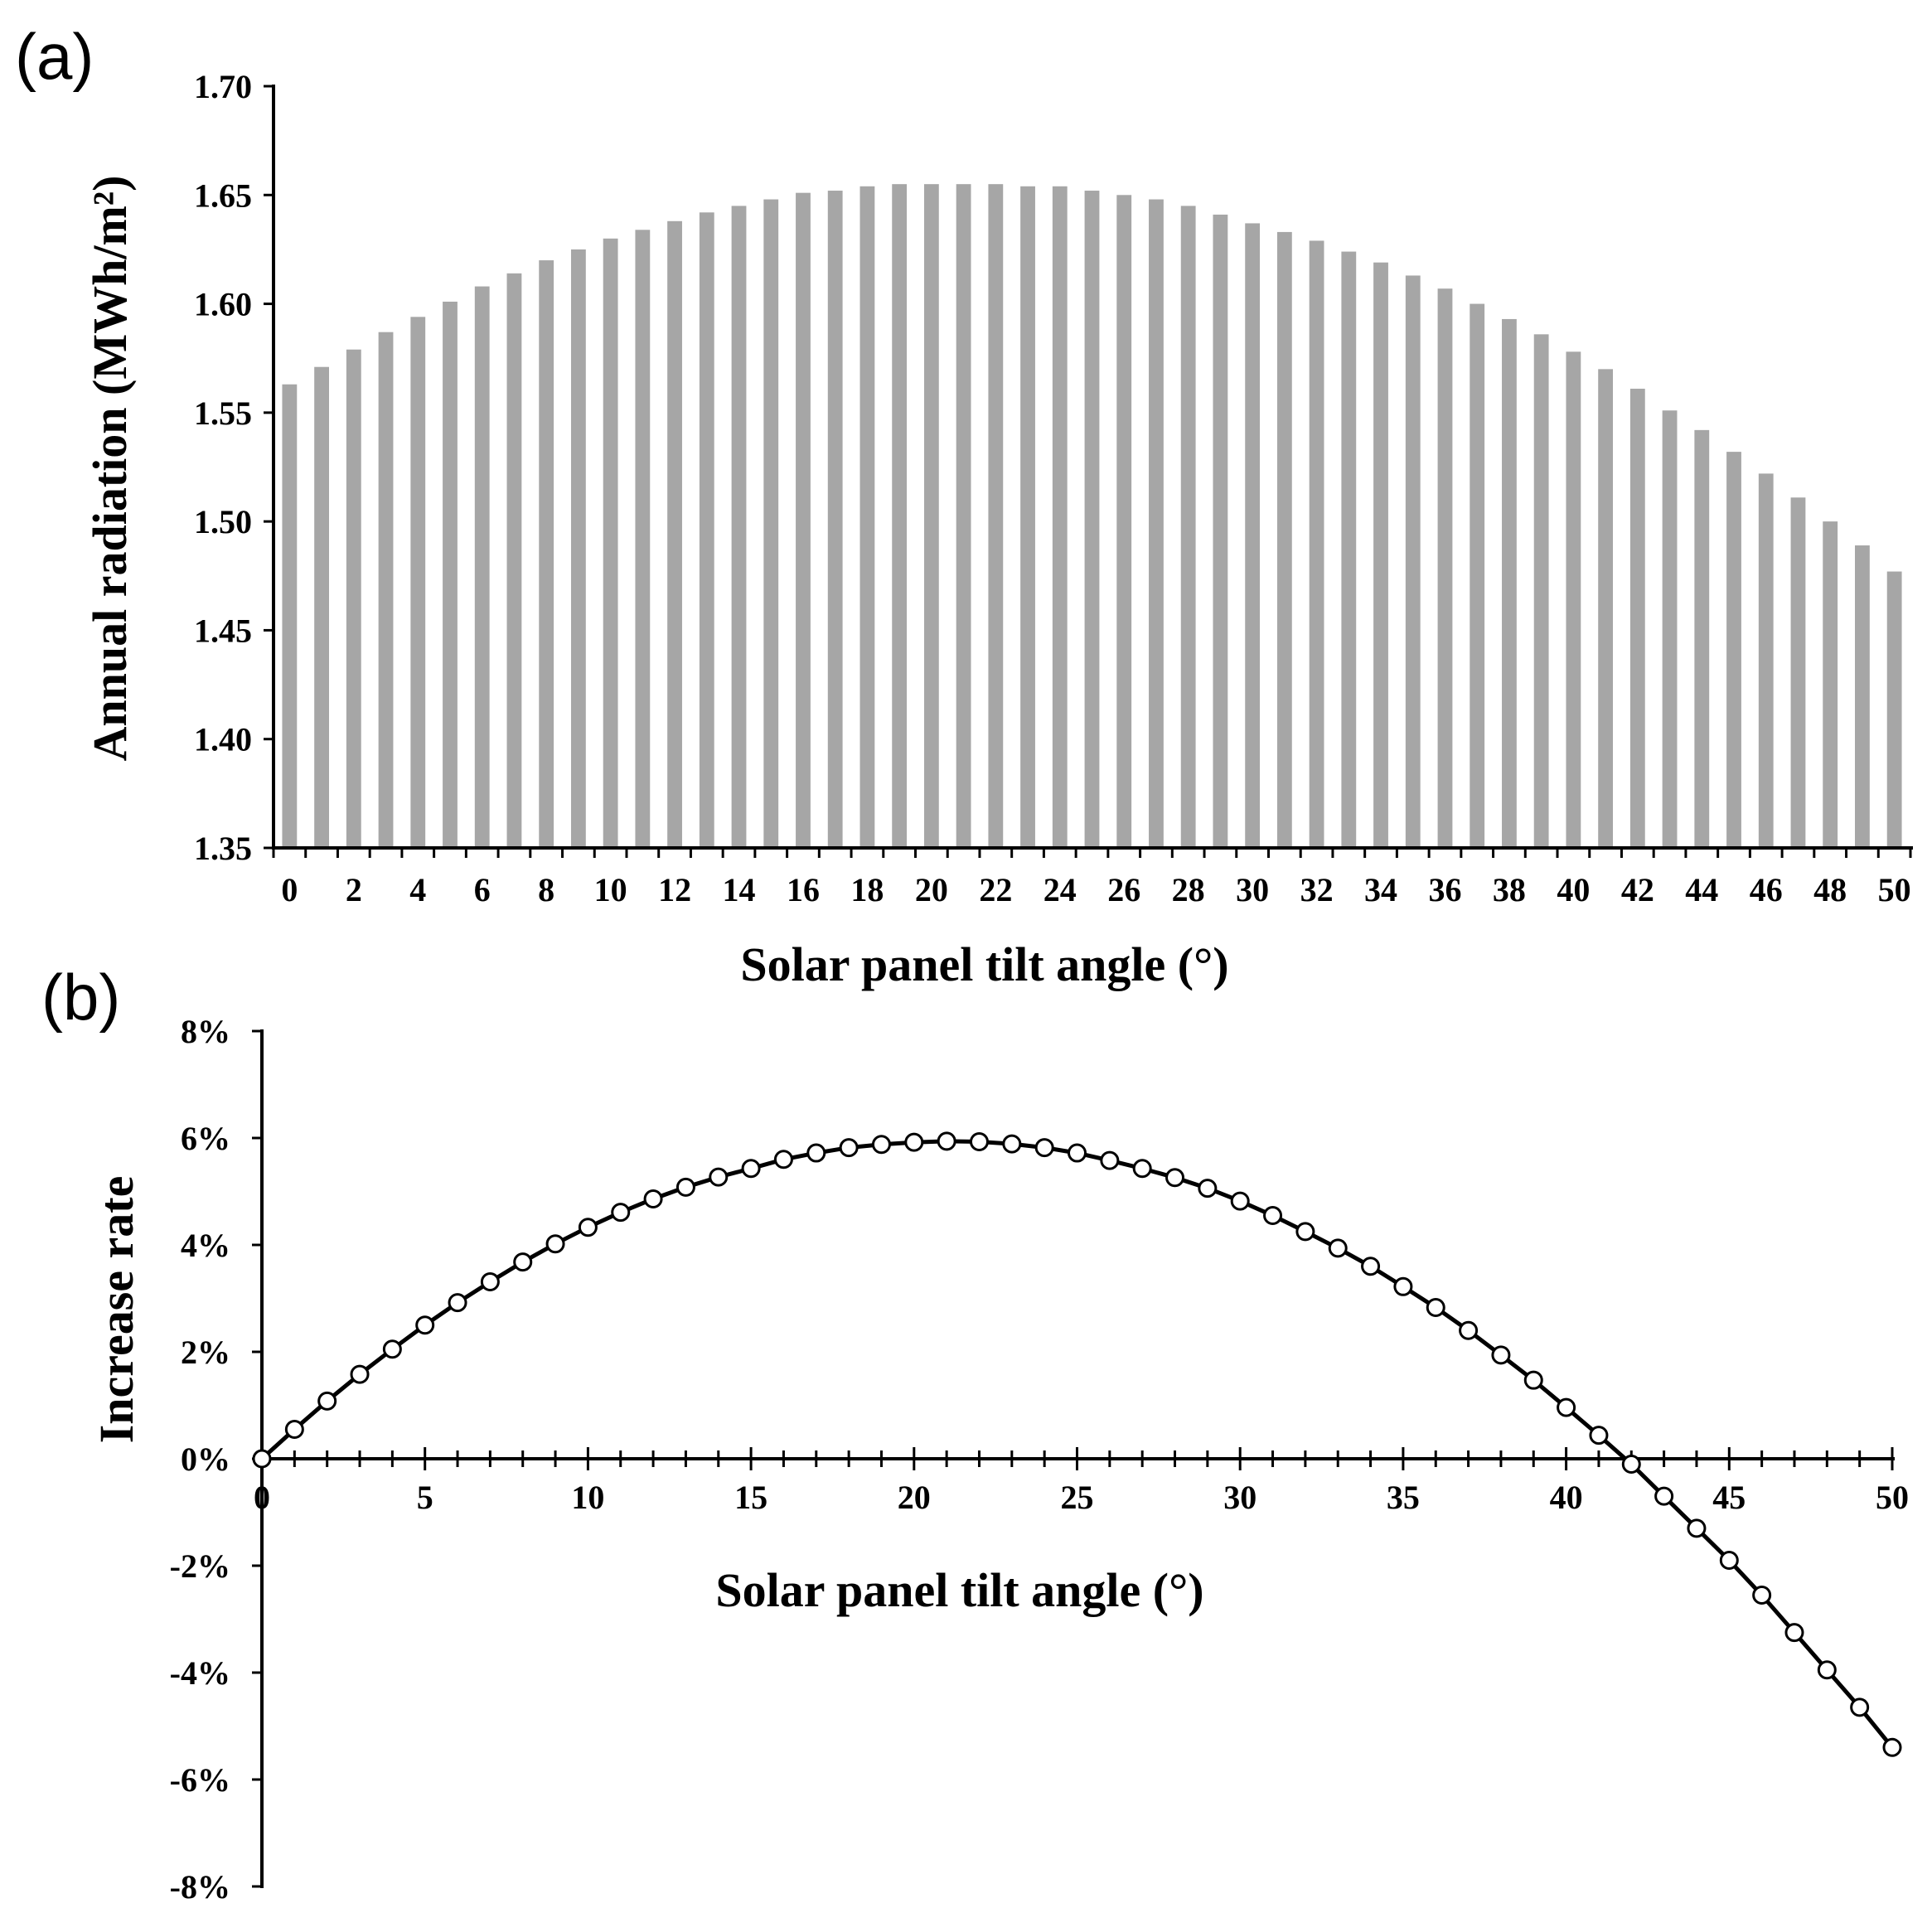 The width and height of the screenshot is (1932, 1908). I want to click on panel-a-y-tick-label: 1.45, so click(223, 630).